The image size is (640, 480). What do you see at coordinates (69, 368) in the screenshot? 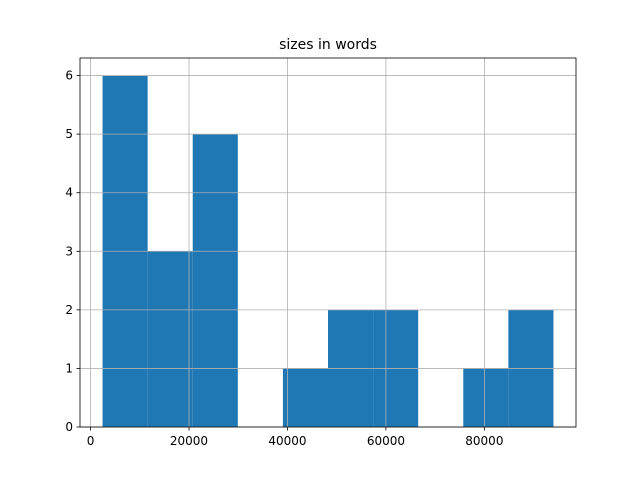
I see `y-tick-label: 1` at bounding box center [69, 368].